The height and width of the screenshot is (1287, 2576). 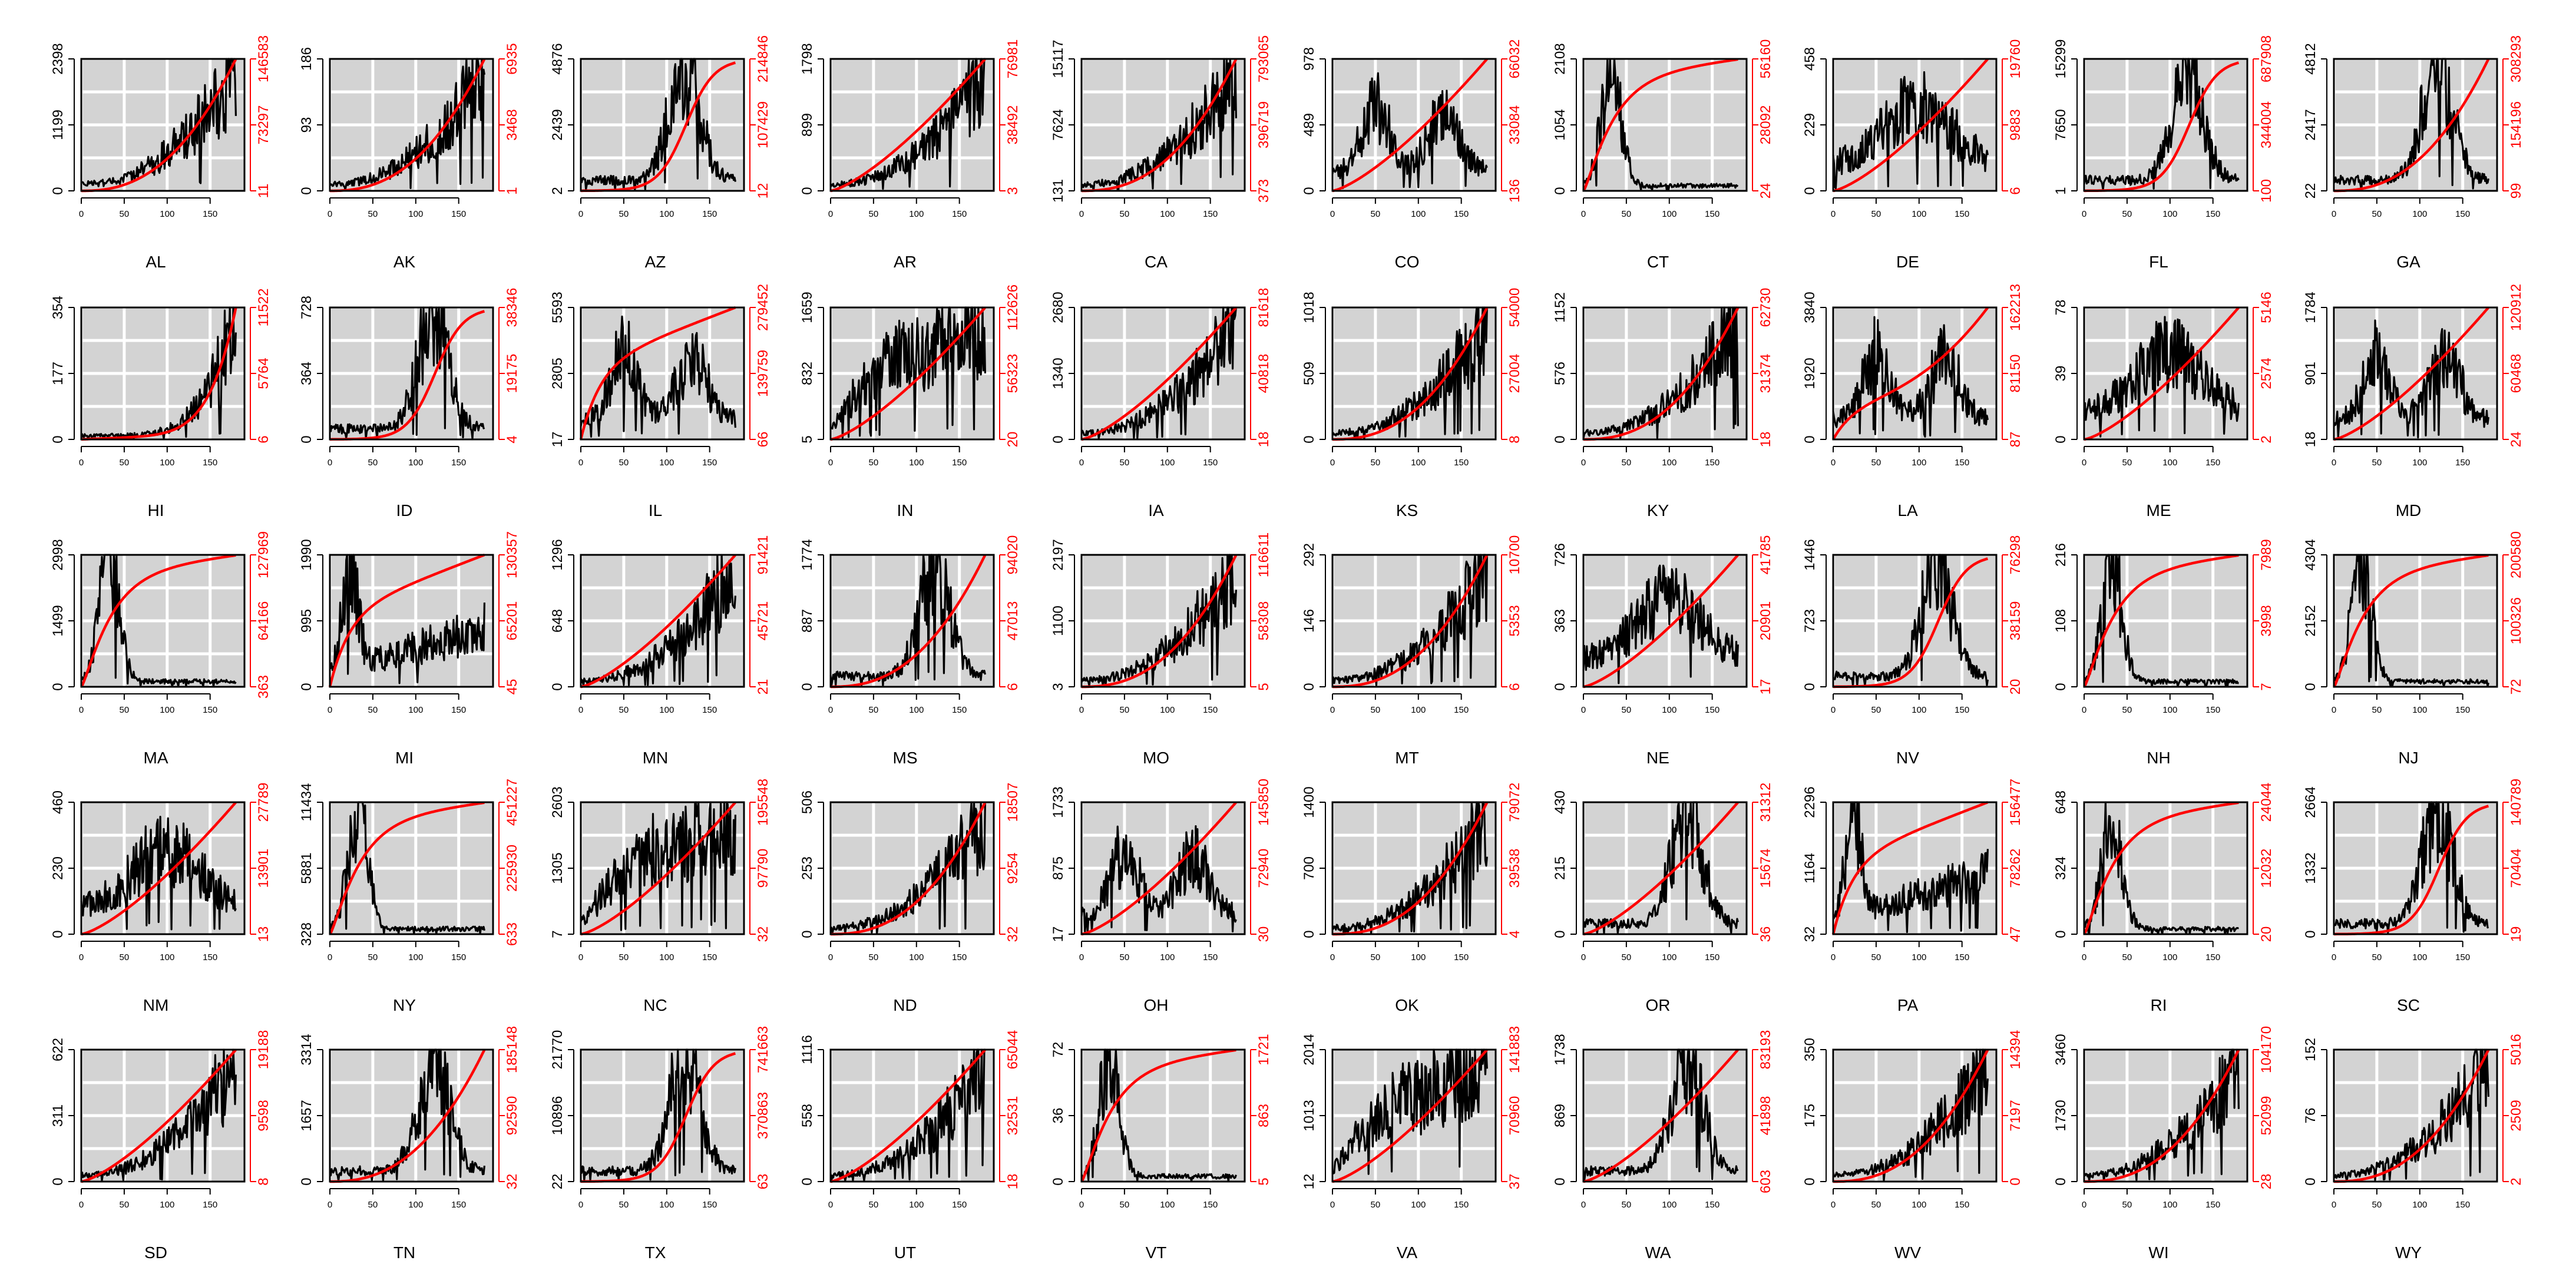 I want to click on state-label: AR, so click(x=905, y=262).